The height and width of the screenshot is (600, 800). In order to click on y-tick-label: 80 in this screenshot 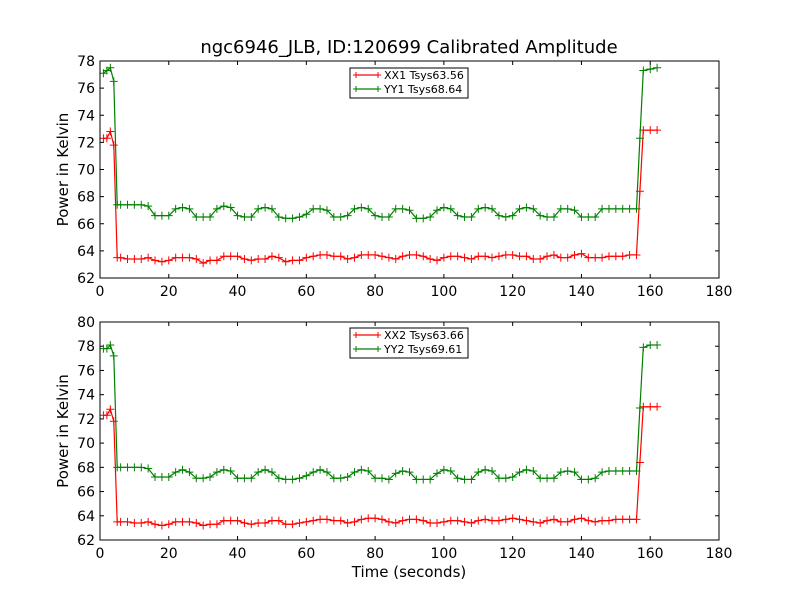, I will do `click(86, 323)`.